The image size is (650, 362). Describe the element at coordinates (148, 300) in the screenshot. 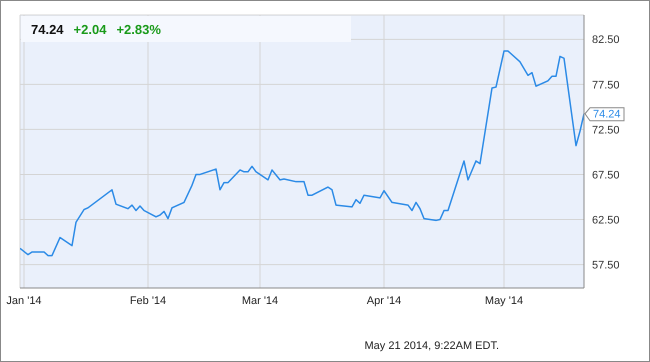

I see `x-tick-label: Feb '14` at that location.